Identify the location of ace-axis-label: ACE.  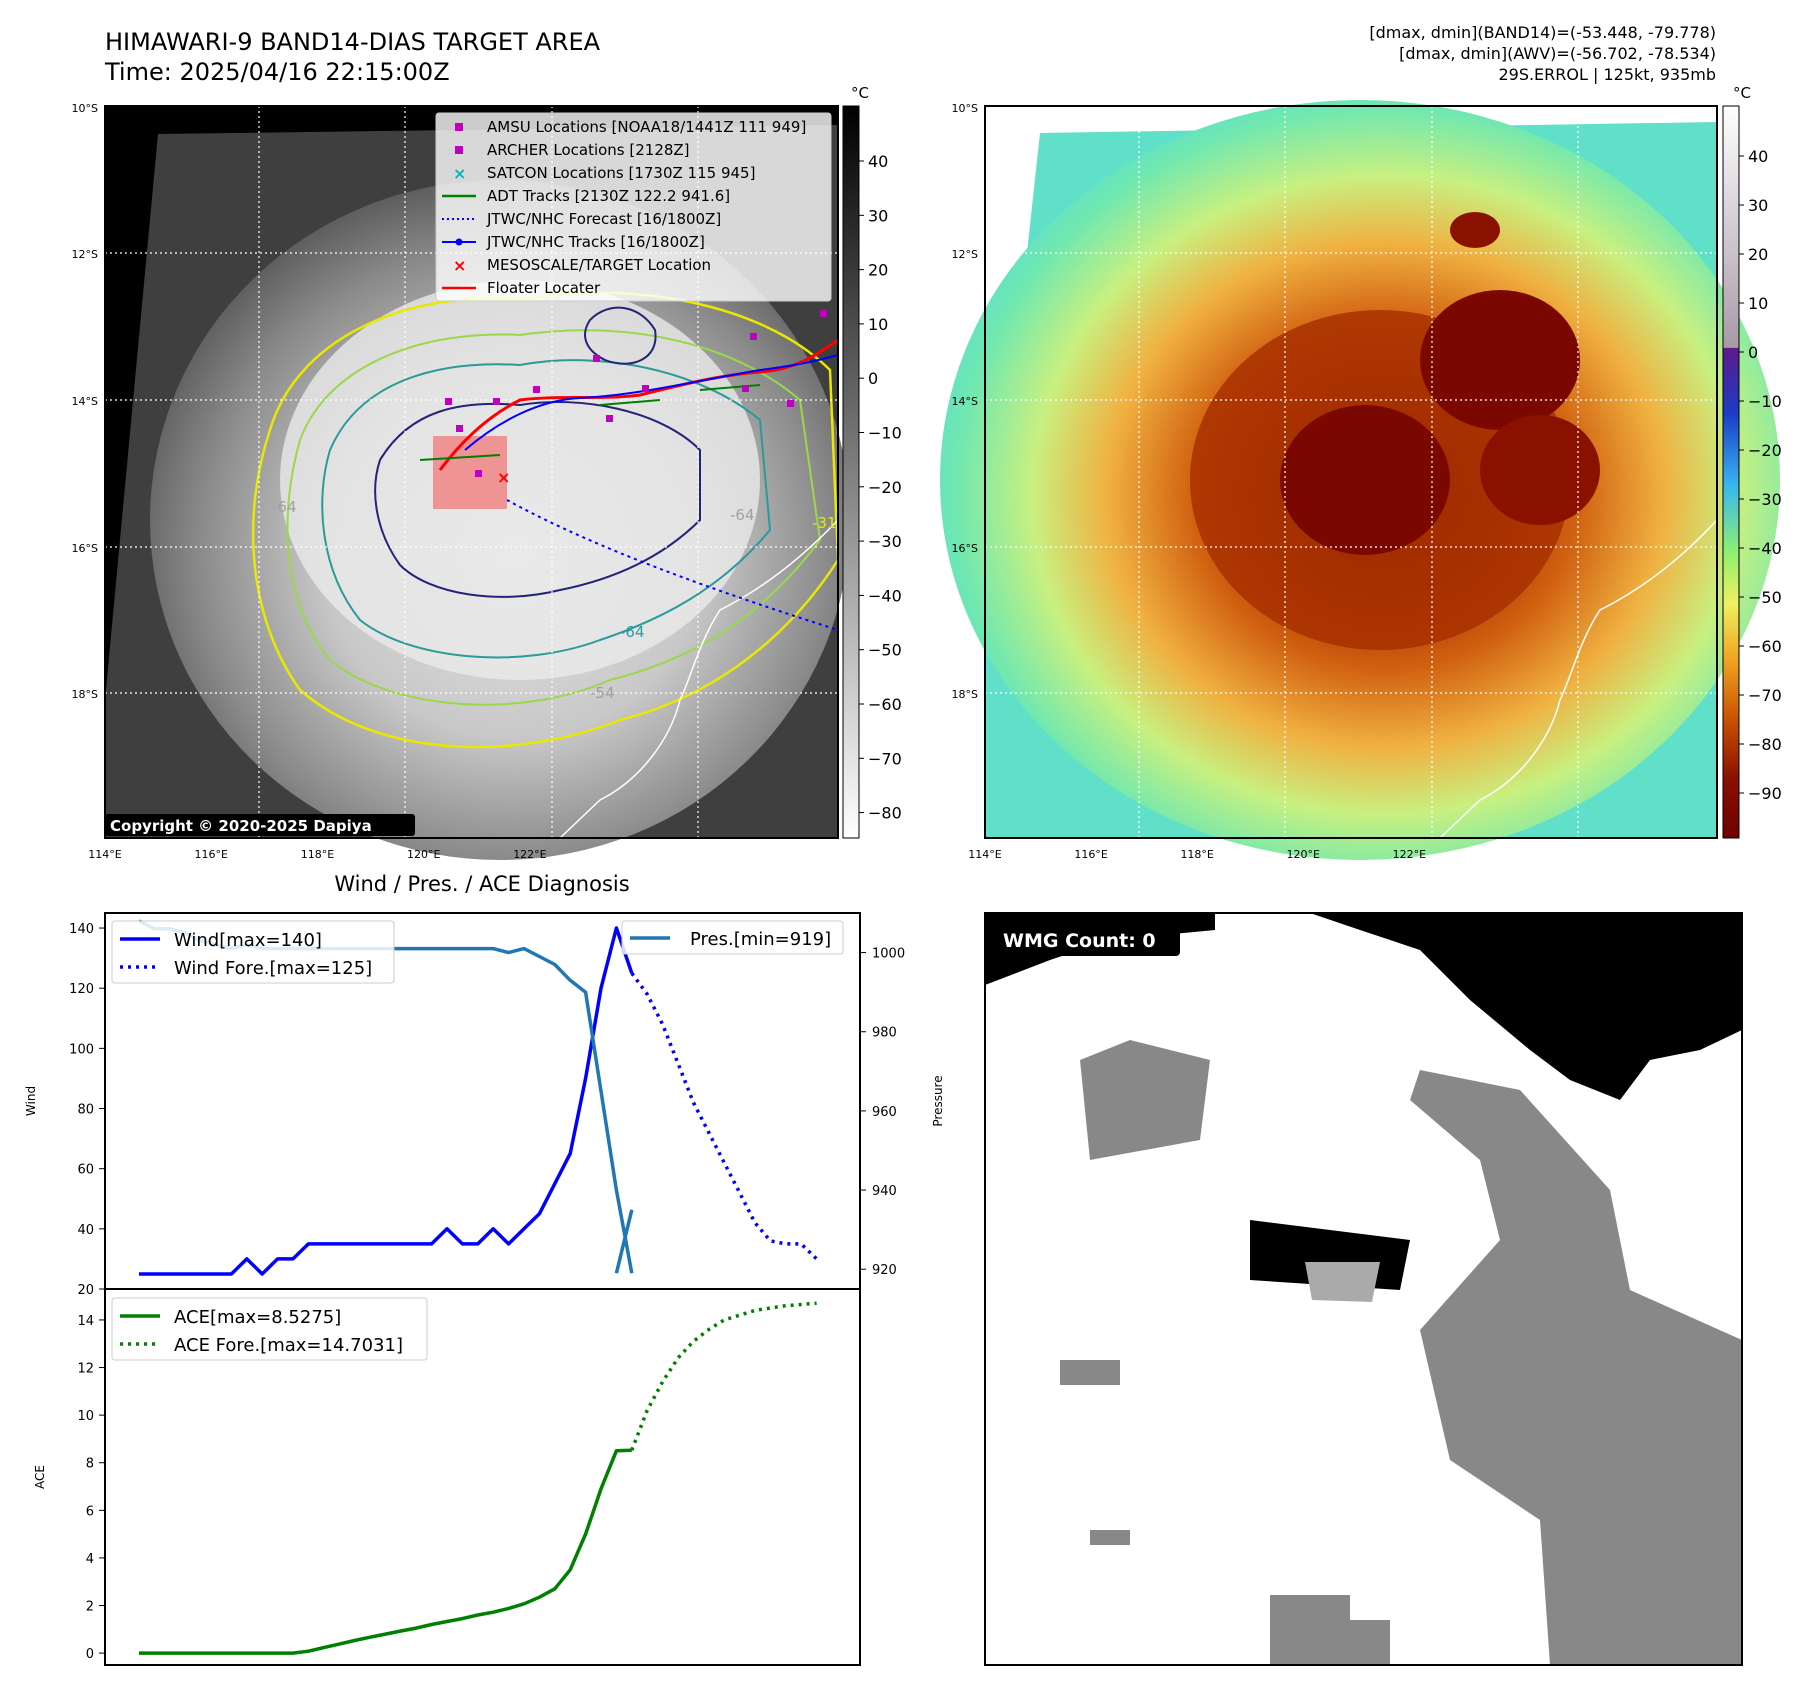
(40, 1477).